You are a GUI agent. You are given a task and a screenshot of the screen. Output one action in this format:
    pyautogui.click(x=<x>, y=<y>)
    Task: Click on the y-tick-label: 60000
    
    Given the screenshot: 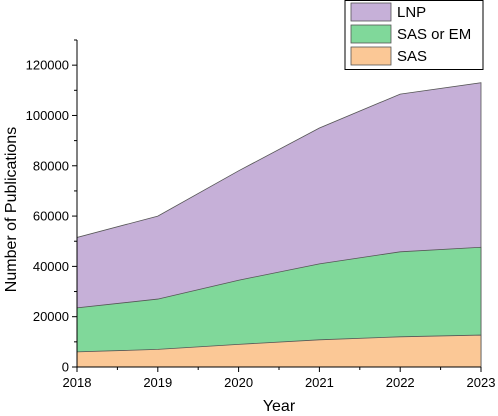 What is the action you would take?
    pyautogui.click(x=51, y=216)
    